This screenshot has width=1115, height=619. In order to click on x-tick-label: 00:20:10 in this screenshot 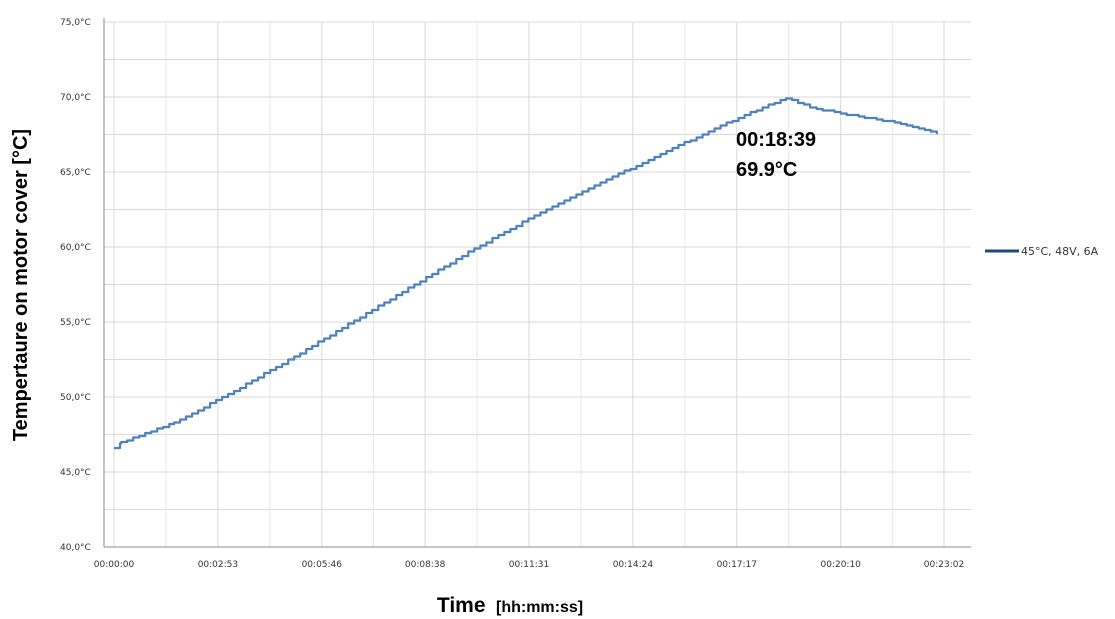, I will do `click(840, 565)`.